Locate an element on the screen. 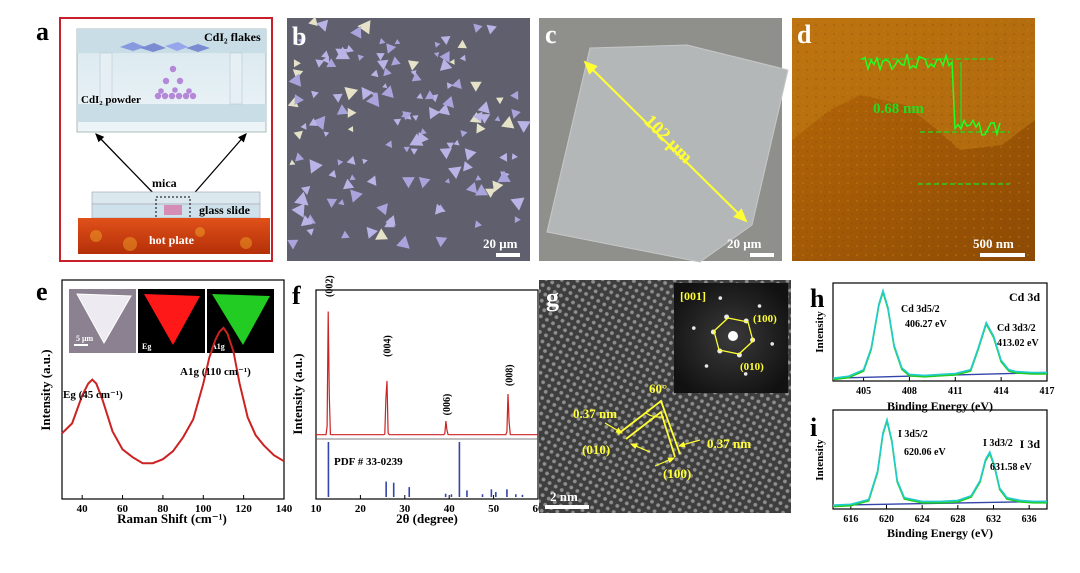 Image resolution: width=1080 pixels, height=573 pixels. x-tick-label: 80 is located at coordinates (163, 509).